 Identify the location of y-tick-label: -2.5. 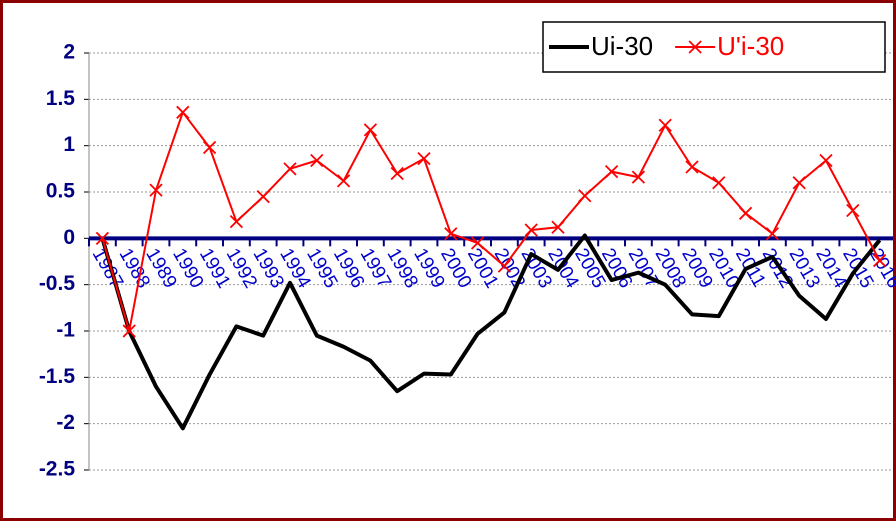
(57, 469).